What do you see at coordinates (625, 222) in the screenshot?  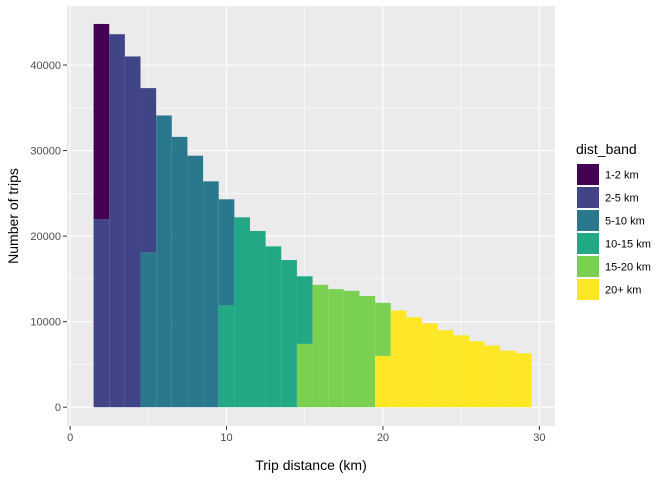 I see `legend-label: 5-10 km` at bounding box center [625, 222].